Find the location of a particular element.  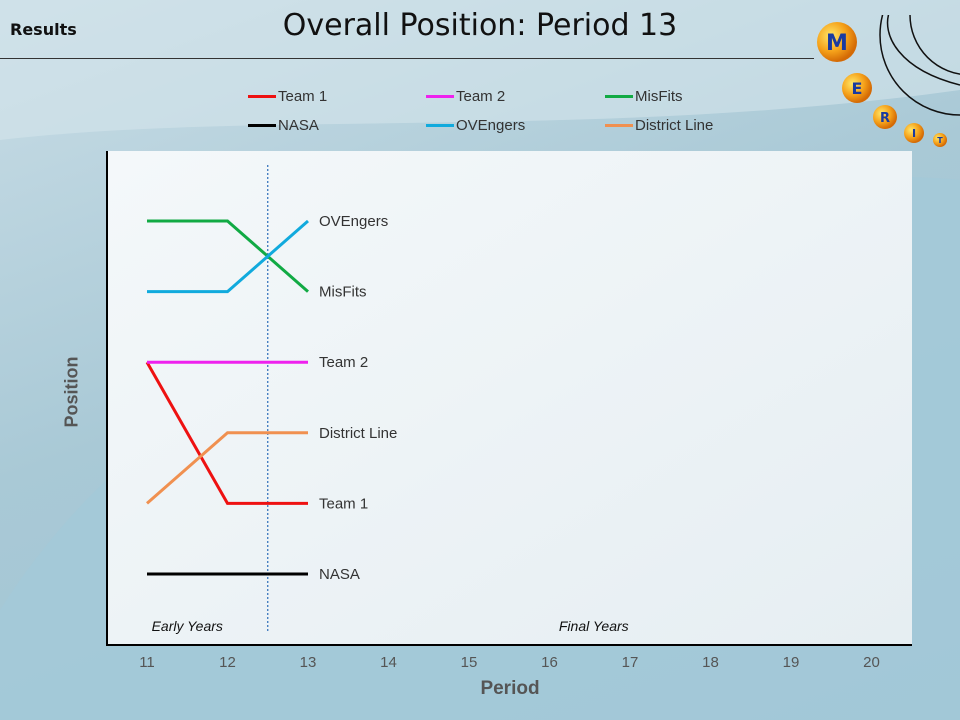

title-divider is located at coordinates (407, 58).